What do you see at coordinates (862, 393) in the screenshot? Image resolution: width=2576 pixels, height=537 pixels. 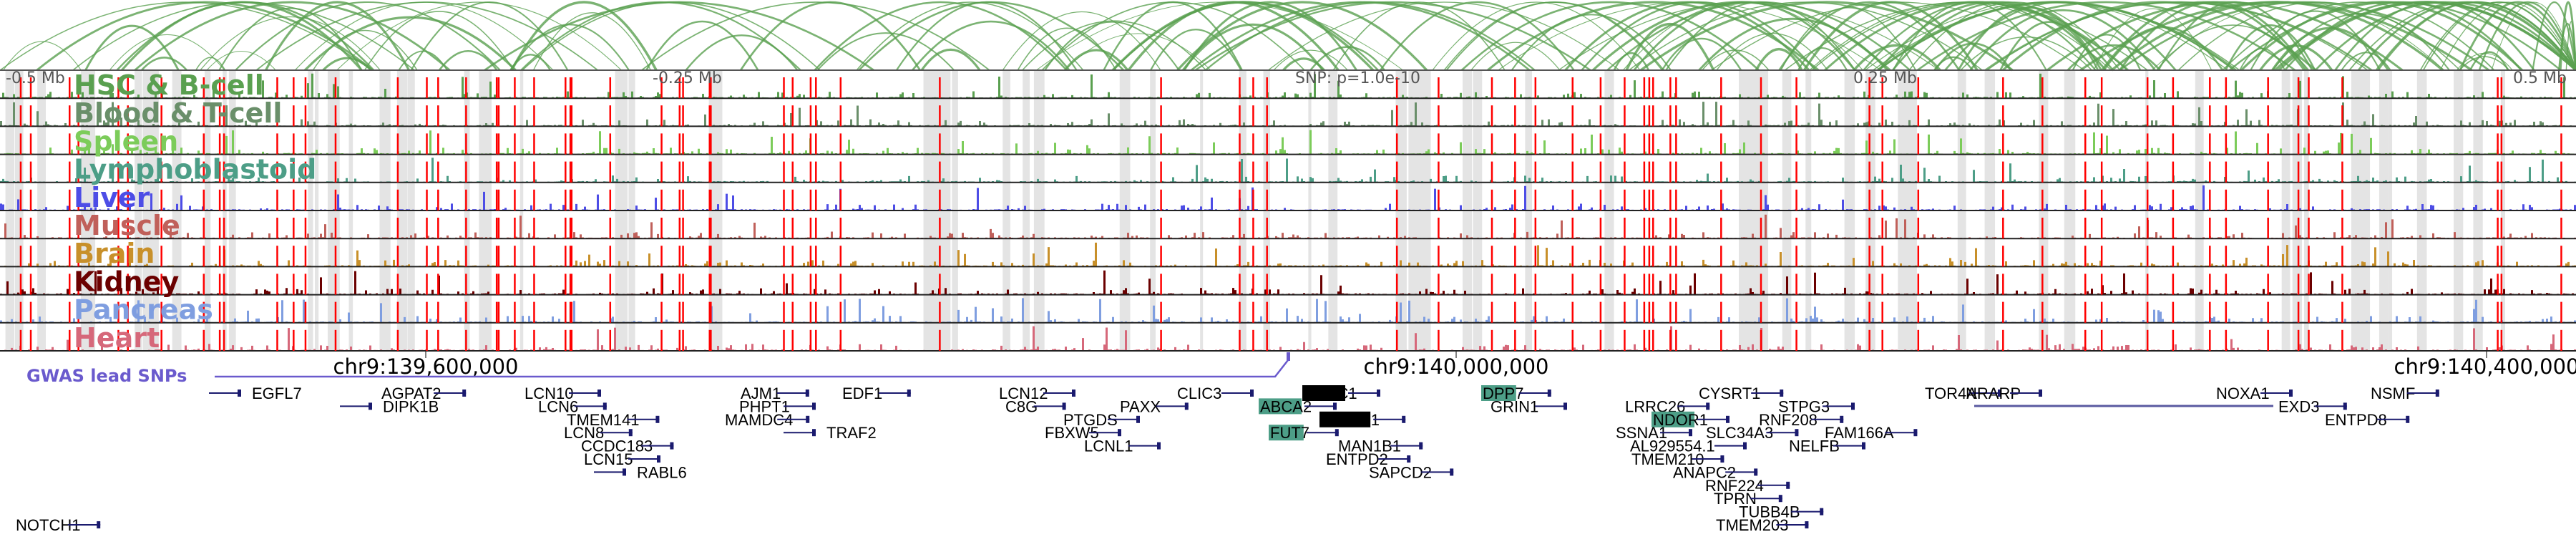 I see `gene-label: EDF1` at bounding box center [862, 393].